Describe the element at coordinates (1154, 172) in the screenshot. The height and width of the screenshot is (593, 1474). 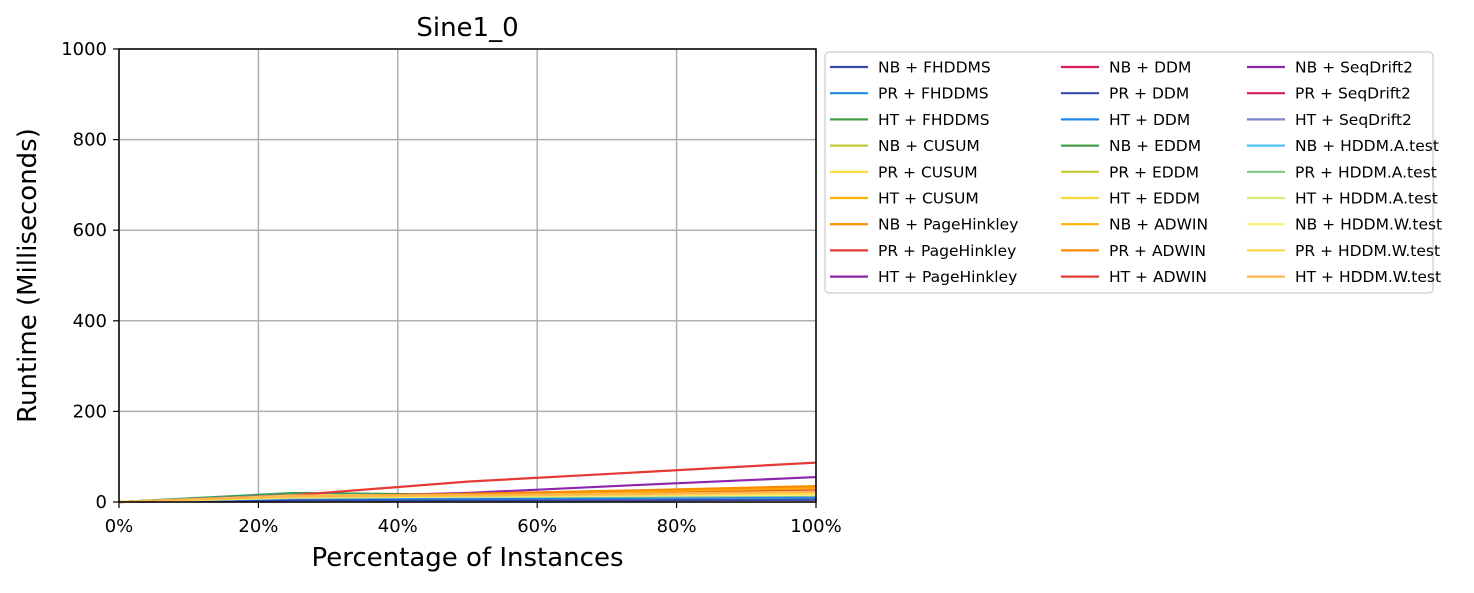
I see `legend-label: PR + EDDM` at that location.